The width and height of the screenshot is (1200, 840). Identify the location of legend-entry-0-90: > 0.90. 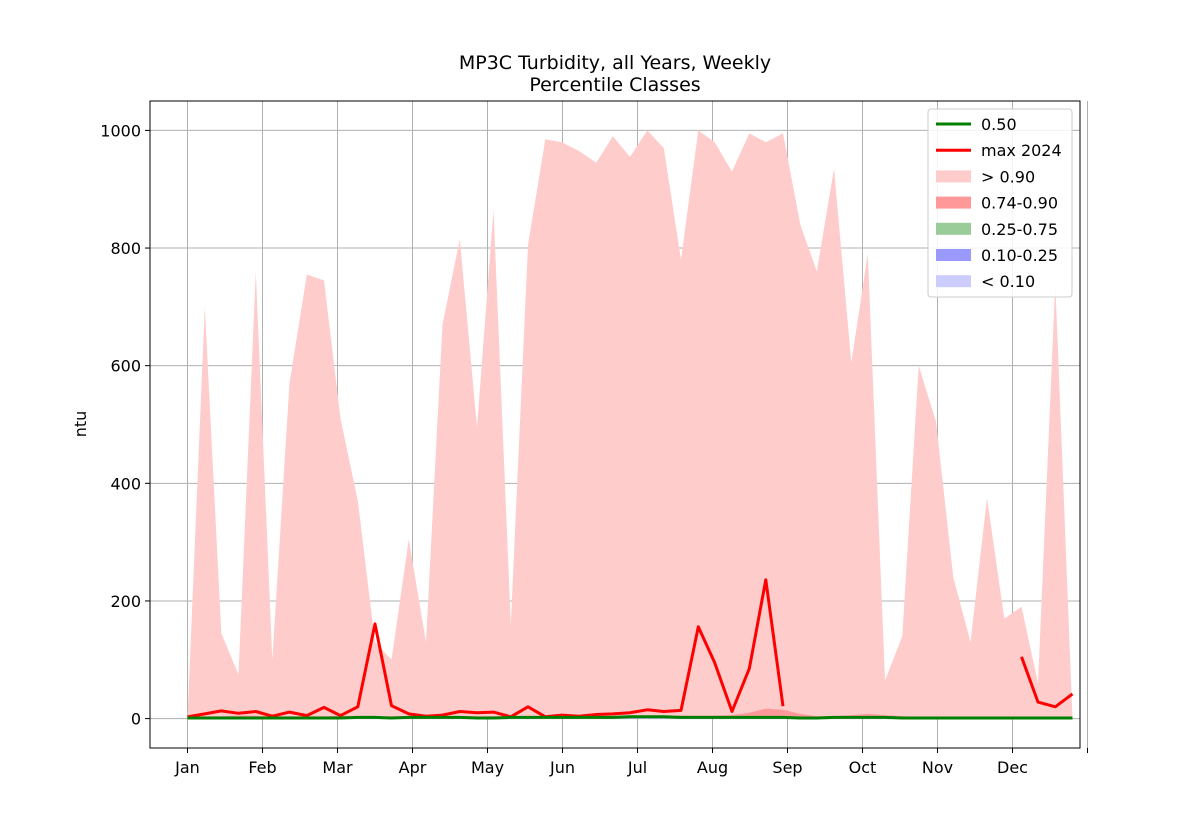
(985, 176).